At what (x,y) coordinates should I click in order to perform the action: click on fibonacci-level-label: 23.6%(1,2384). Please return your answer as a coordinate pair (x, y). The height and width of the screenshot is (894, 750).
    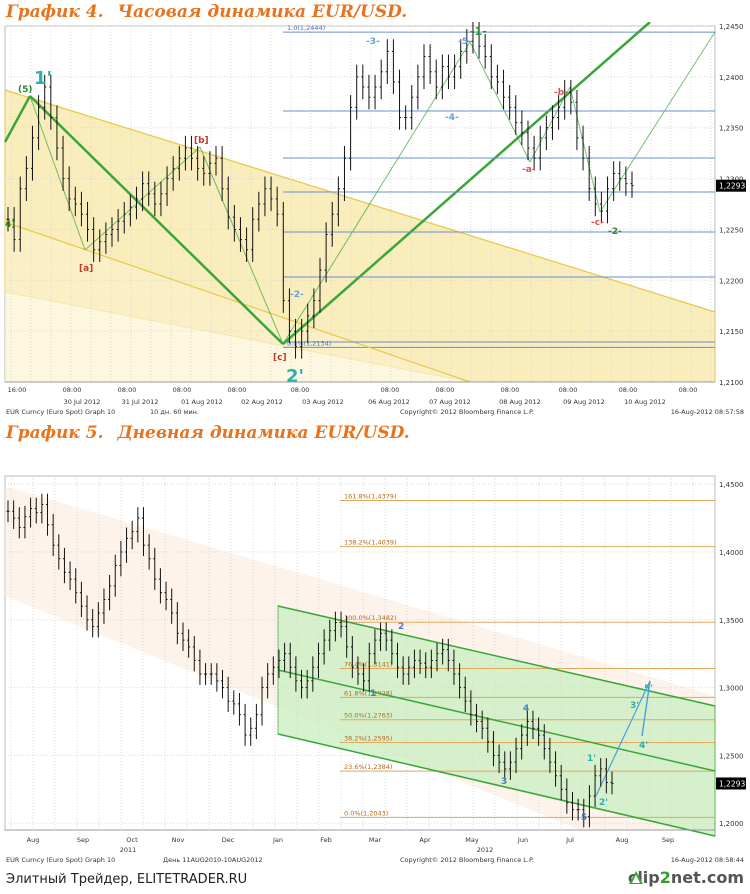
    Looking at the image, I should click on (368, 767).